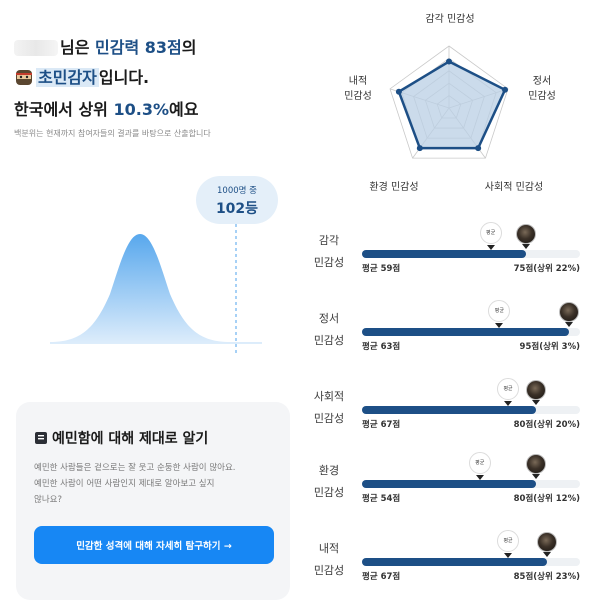 The image size is (600, 600). I want to click on radar-label-social: 사회적 민감성, so click(514, 187).